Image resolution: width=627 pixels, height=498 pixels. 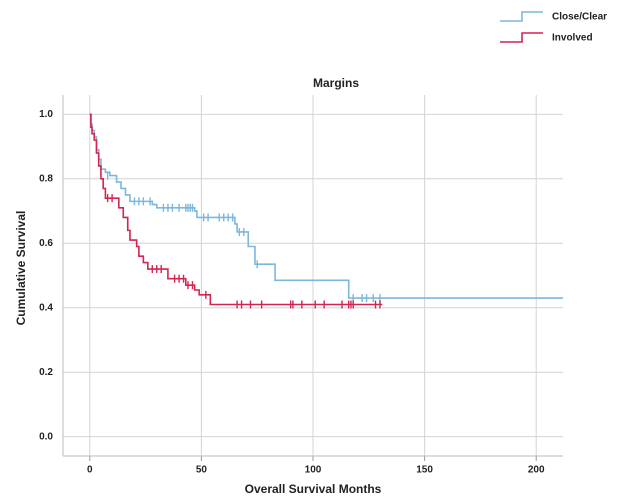 I want to click on x-tick-label: 150, so click(x=424, y=470).